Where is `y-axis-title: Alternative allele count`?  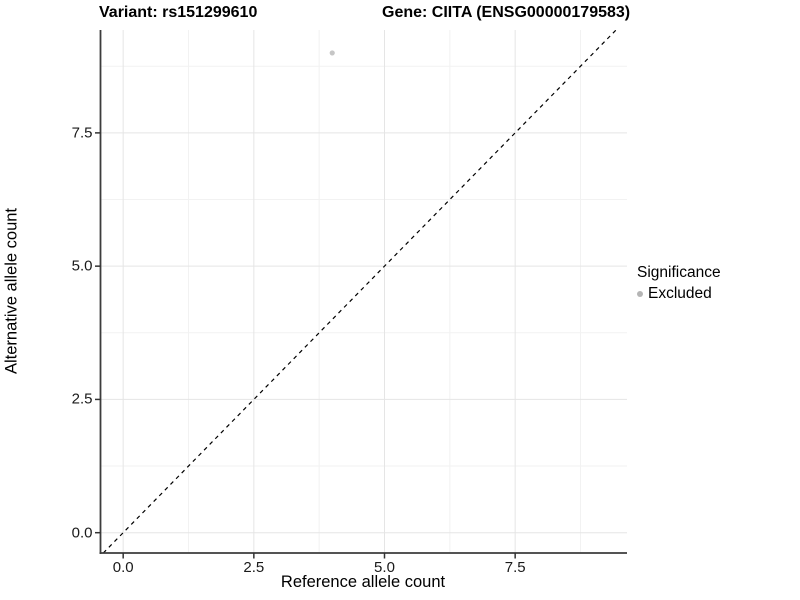
y-axis-title: Alternative allele count is located at coordinates (11, 291).